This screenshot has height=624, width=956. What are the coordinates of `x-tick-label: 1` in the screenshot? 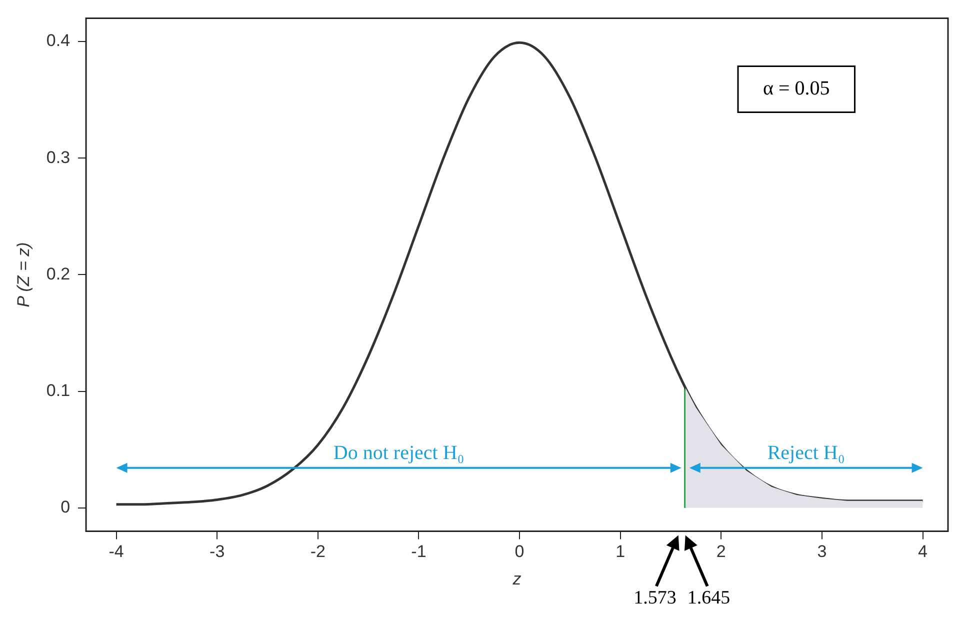 It's located at (621, 552).